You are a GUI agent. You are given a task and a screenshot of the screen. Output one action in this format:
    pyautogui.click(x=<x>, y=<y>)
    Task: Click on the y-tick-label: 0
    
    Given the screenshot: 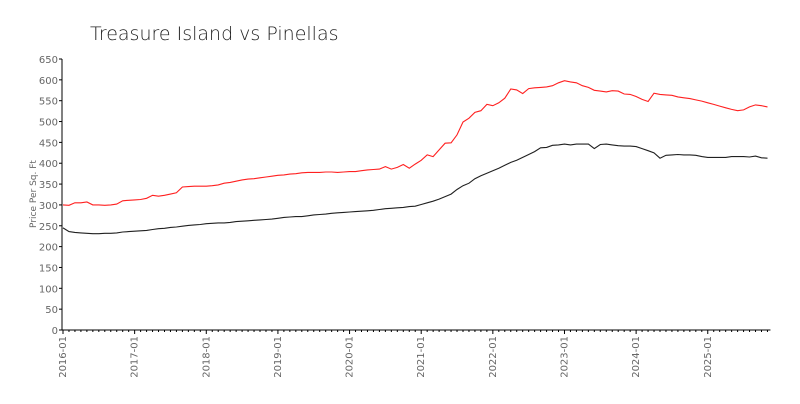 What is the action you would take?
    pyautogui.click(x=55, y=331)
    